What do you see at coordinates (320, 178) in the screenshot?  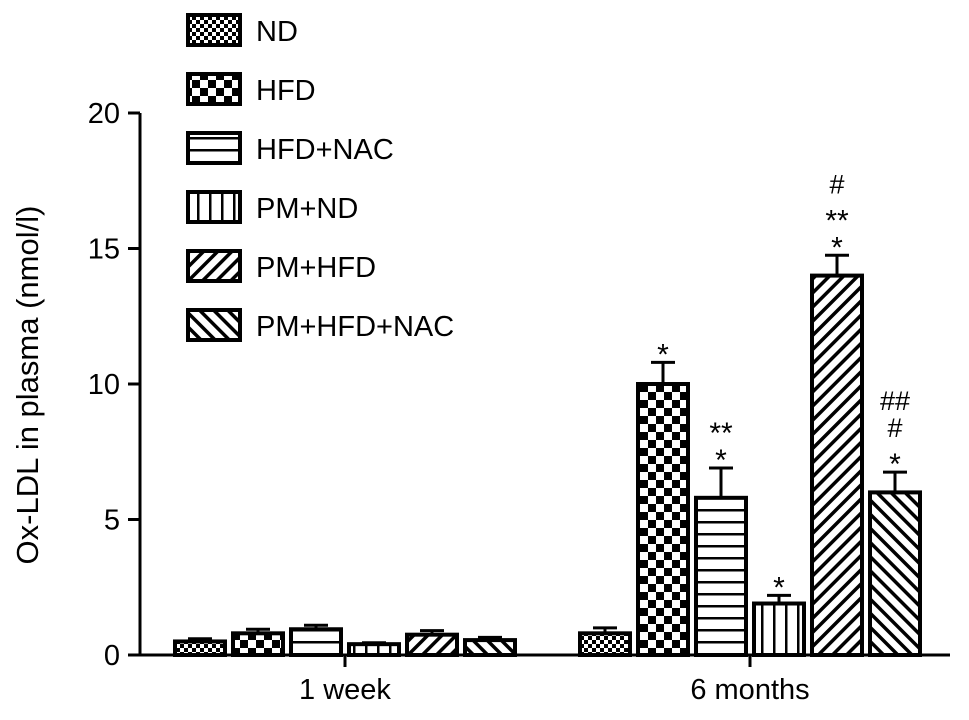 I see `legend: ND HFD HFD+NAC PM+ND PM+HFD PM+HFD+NAC` at bounding box center [320, 178].